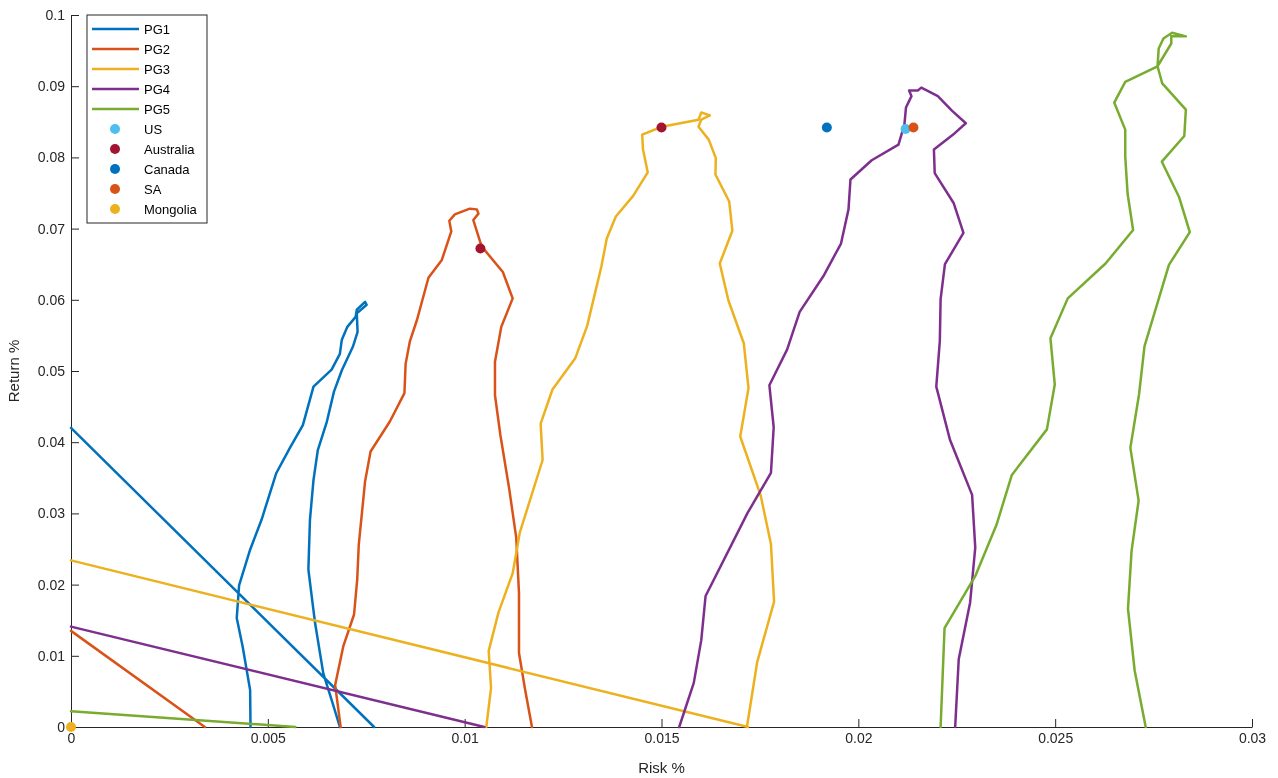  What do you see at coordinates (51, 299) in the screenshot?
I see `y-tick-label: 0.06` at bounding box center [51, 299].